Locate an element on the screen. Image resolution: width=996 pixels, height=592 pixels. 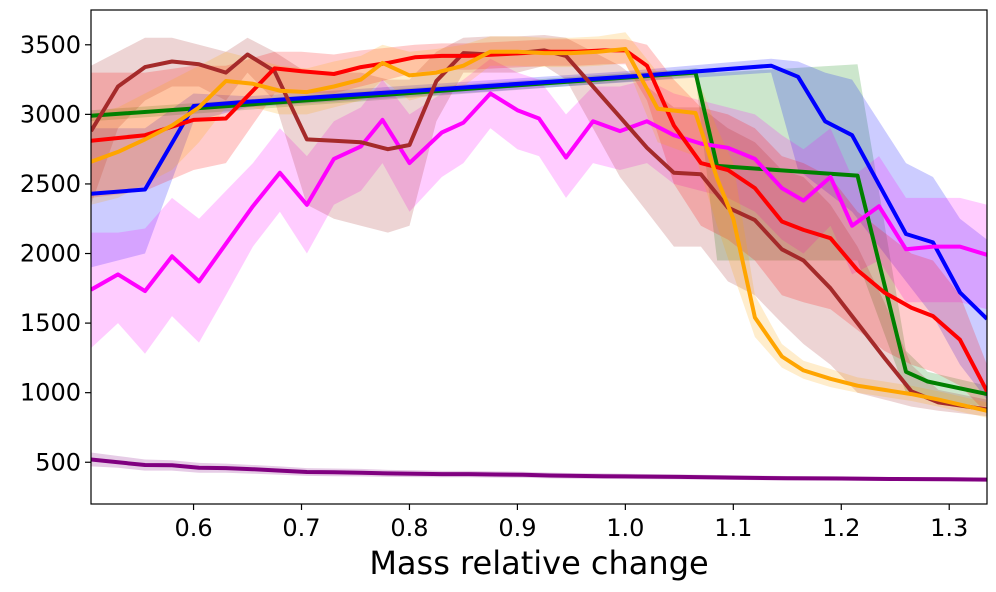
x-axis: 0.6 0.7 0.8 0.9 1.0 1.1 1.2 1.3 is located at coordinates (571, 523).